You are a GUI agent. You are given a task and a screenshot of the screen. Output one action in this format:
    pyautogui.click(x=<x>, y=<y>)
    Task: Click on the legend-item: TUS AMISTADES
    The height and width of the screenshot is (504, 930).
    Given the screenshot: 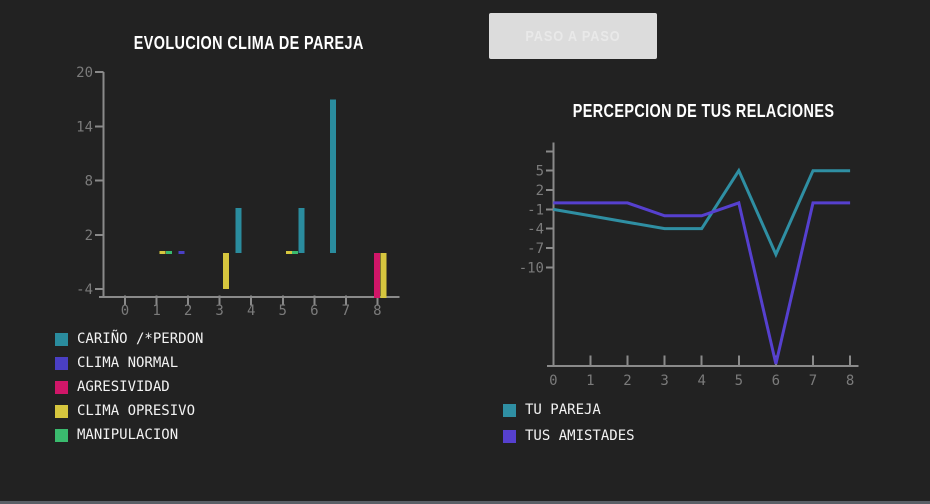 What is the action you would take?
    pyautogui.click(x=569, y=436)
    